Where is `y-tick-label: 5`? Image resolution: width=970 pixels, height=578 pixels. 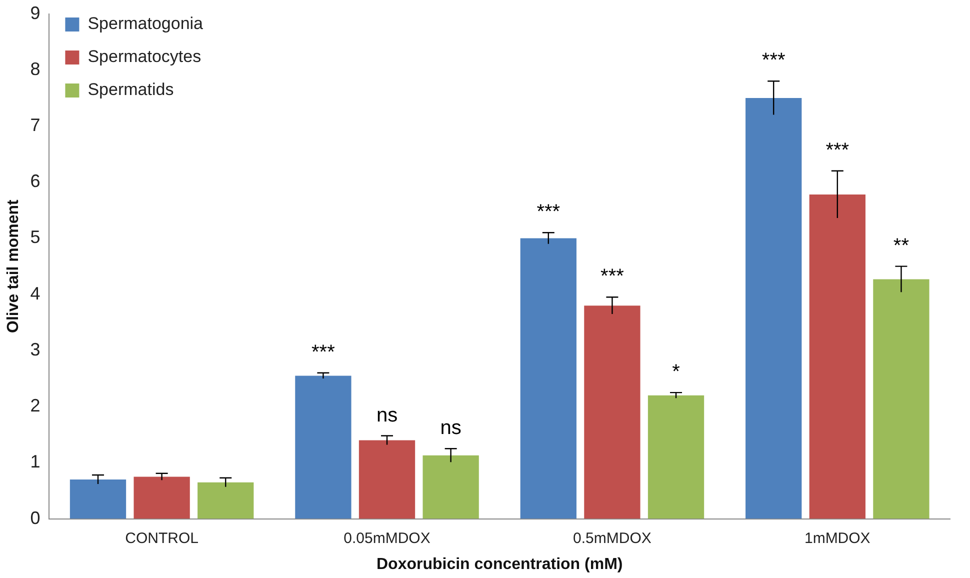
y-tick-label: 5 is located at coordinates (35, 237).